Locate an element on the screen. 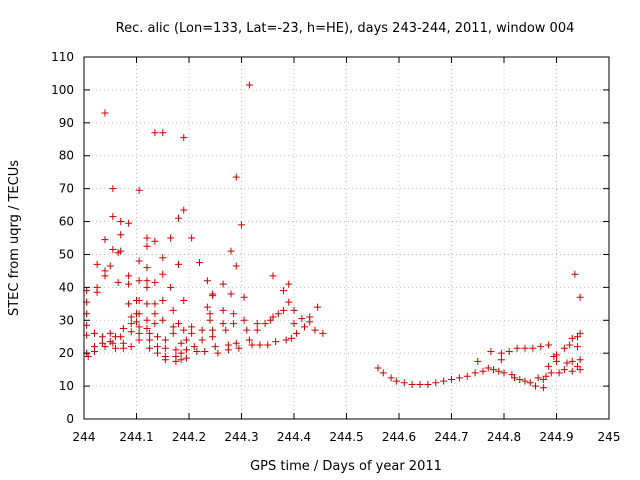 The width and height of the screenshot is (640, 480). y-tick-label: 0 is located at coordinates (70, 419).